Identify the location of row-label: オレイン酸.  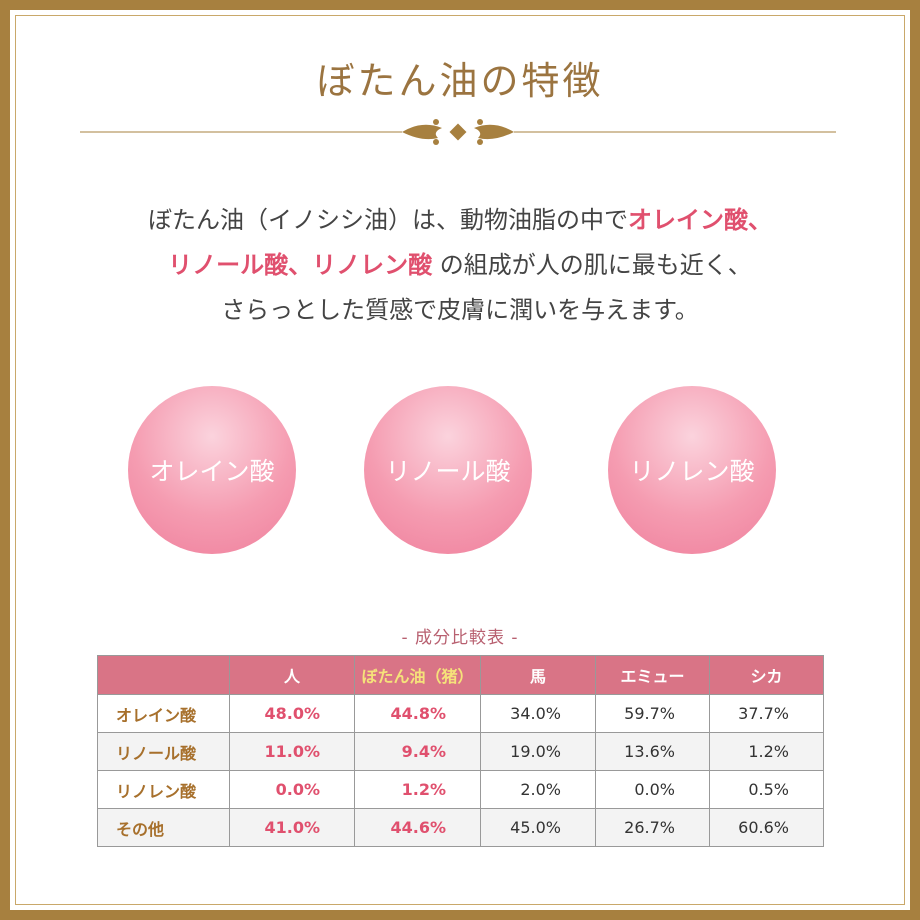
(163, 713).